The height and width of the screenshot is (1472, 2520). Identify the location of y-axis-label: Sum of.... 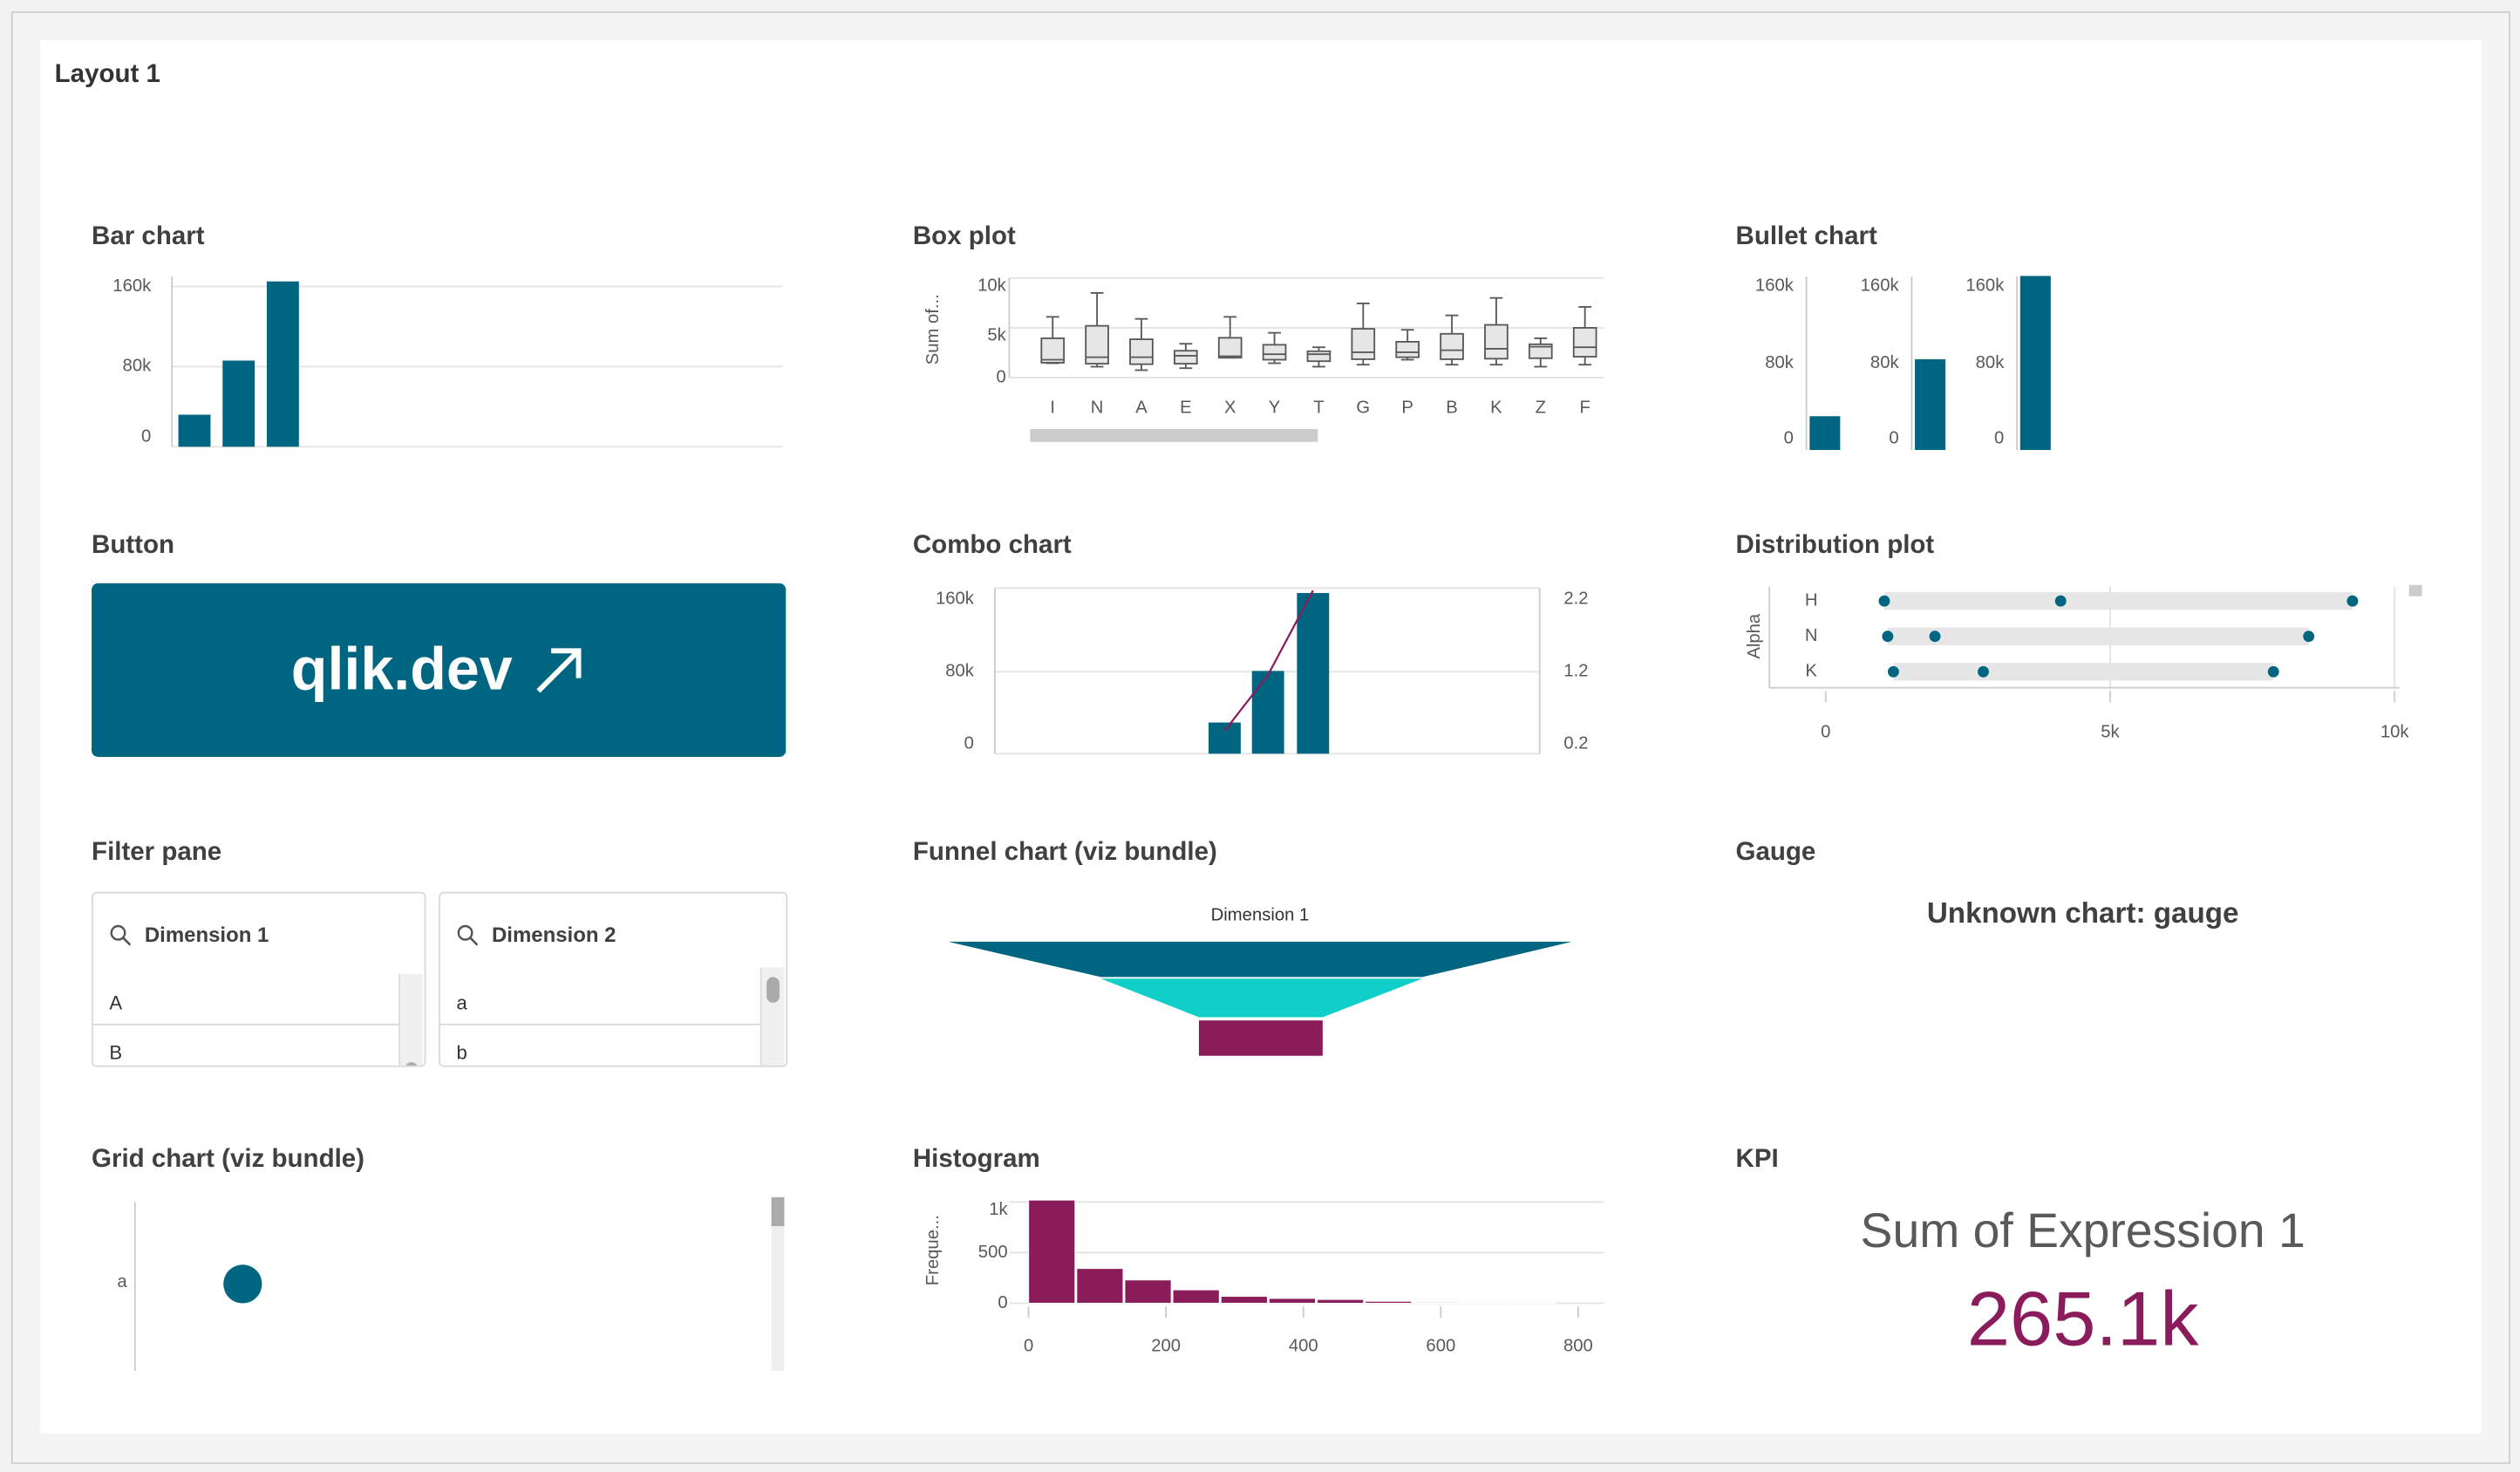
(933, 329).